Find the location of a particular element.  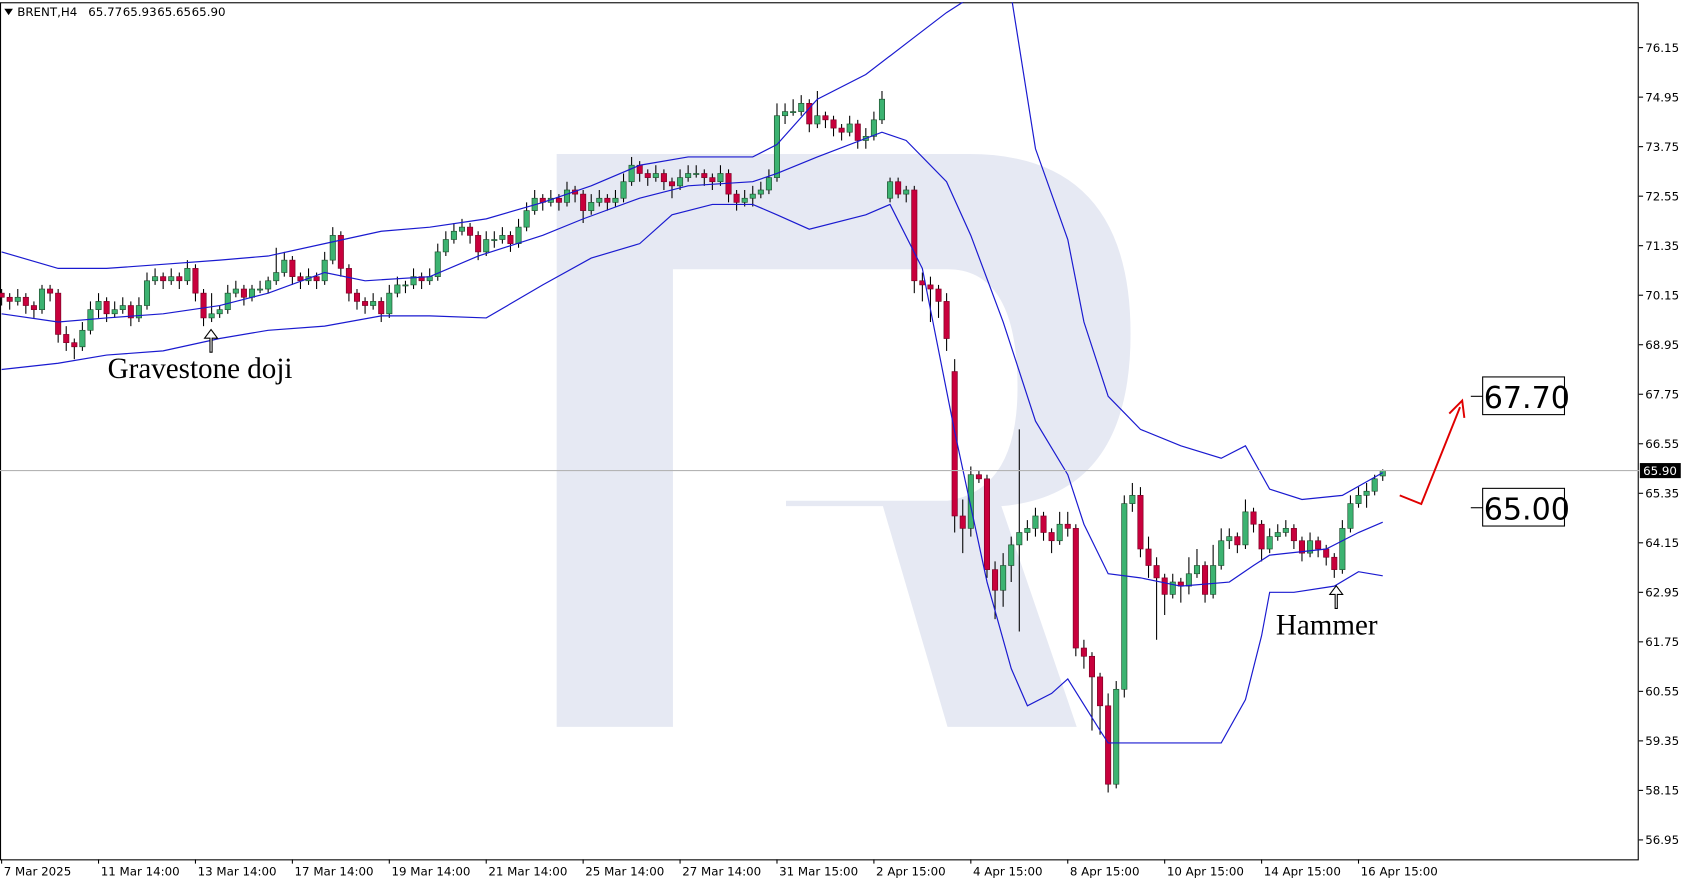

x-tick-label: 25 Mar 14:00 is located at coordinates (624, 871).